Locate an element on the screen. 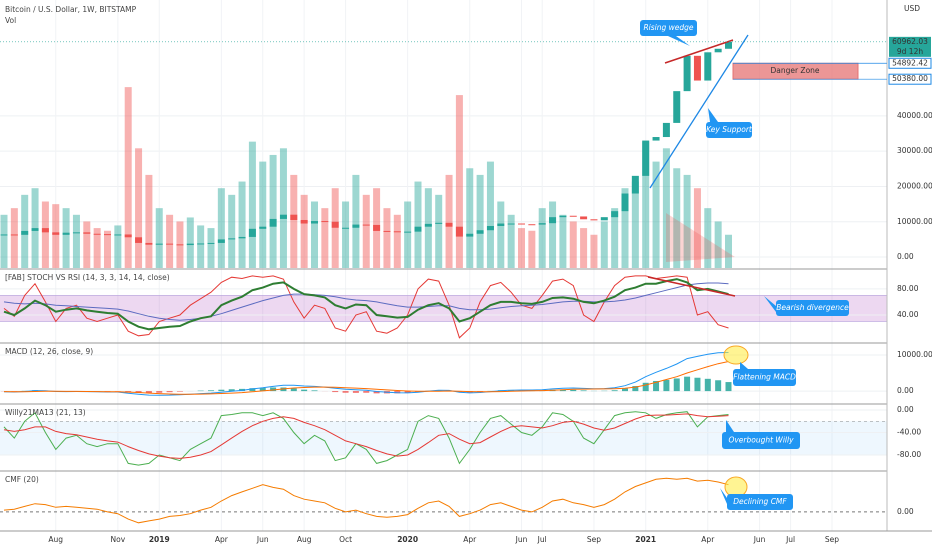 This screenshot has height=550, width=932. volume-wedge is located at coordinates (700, 237).